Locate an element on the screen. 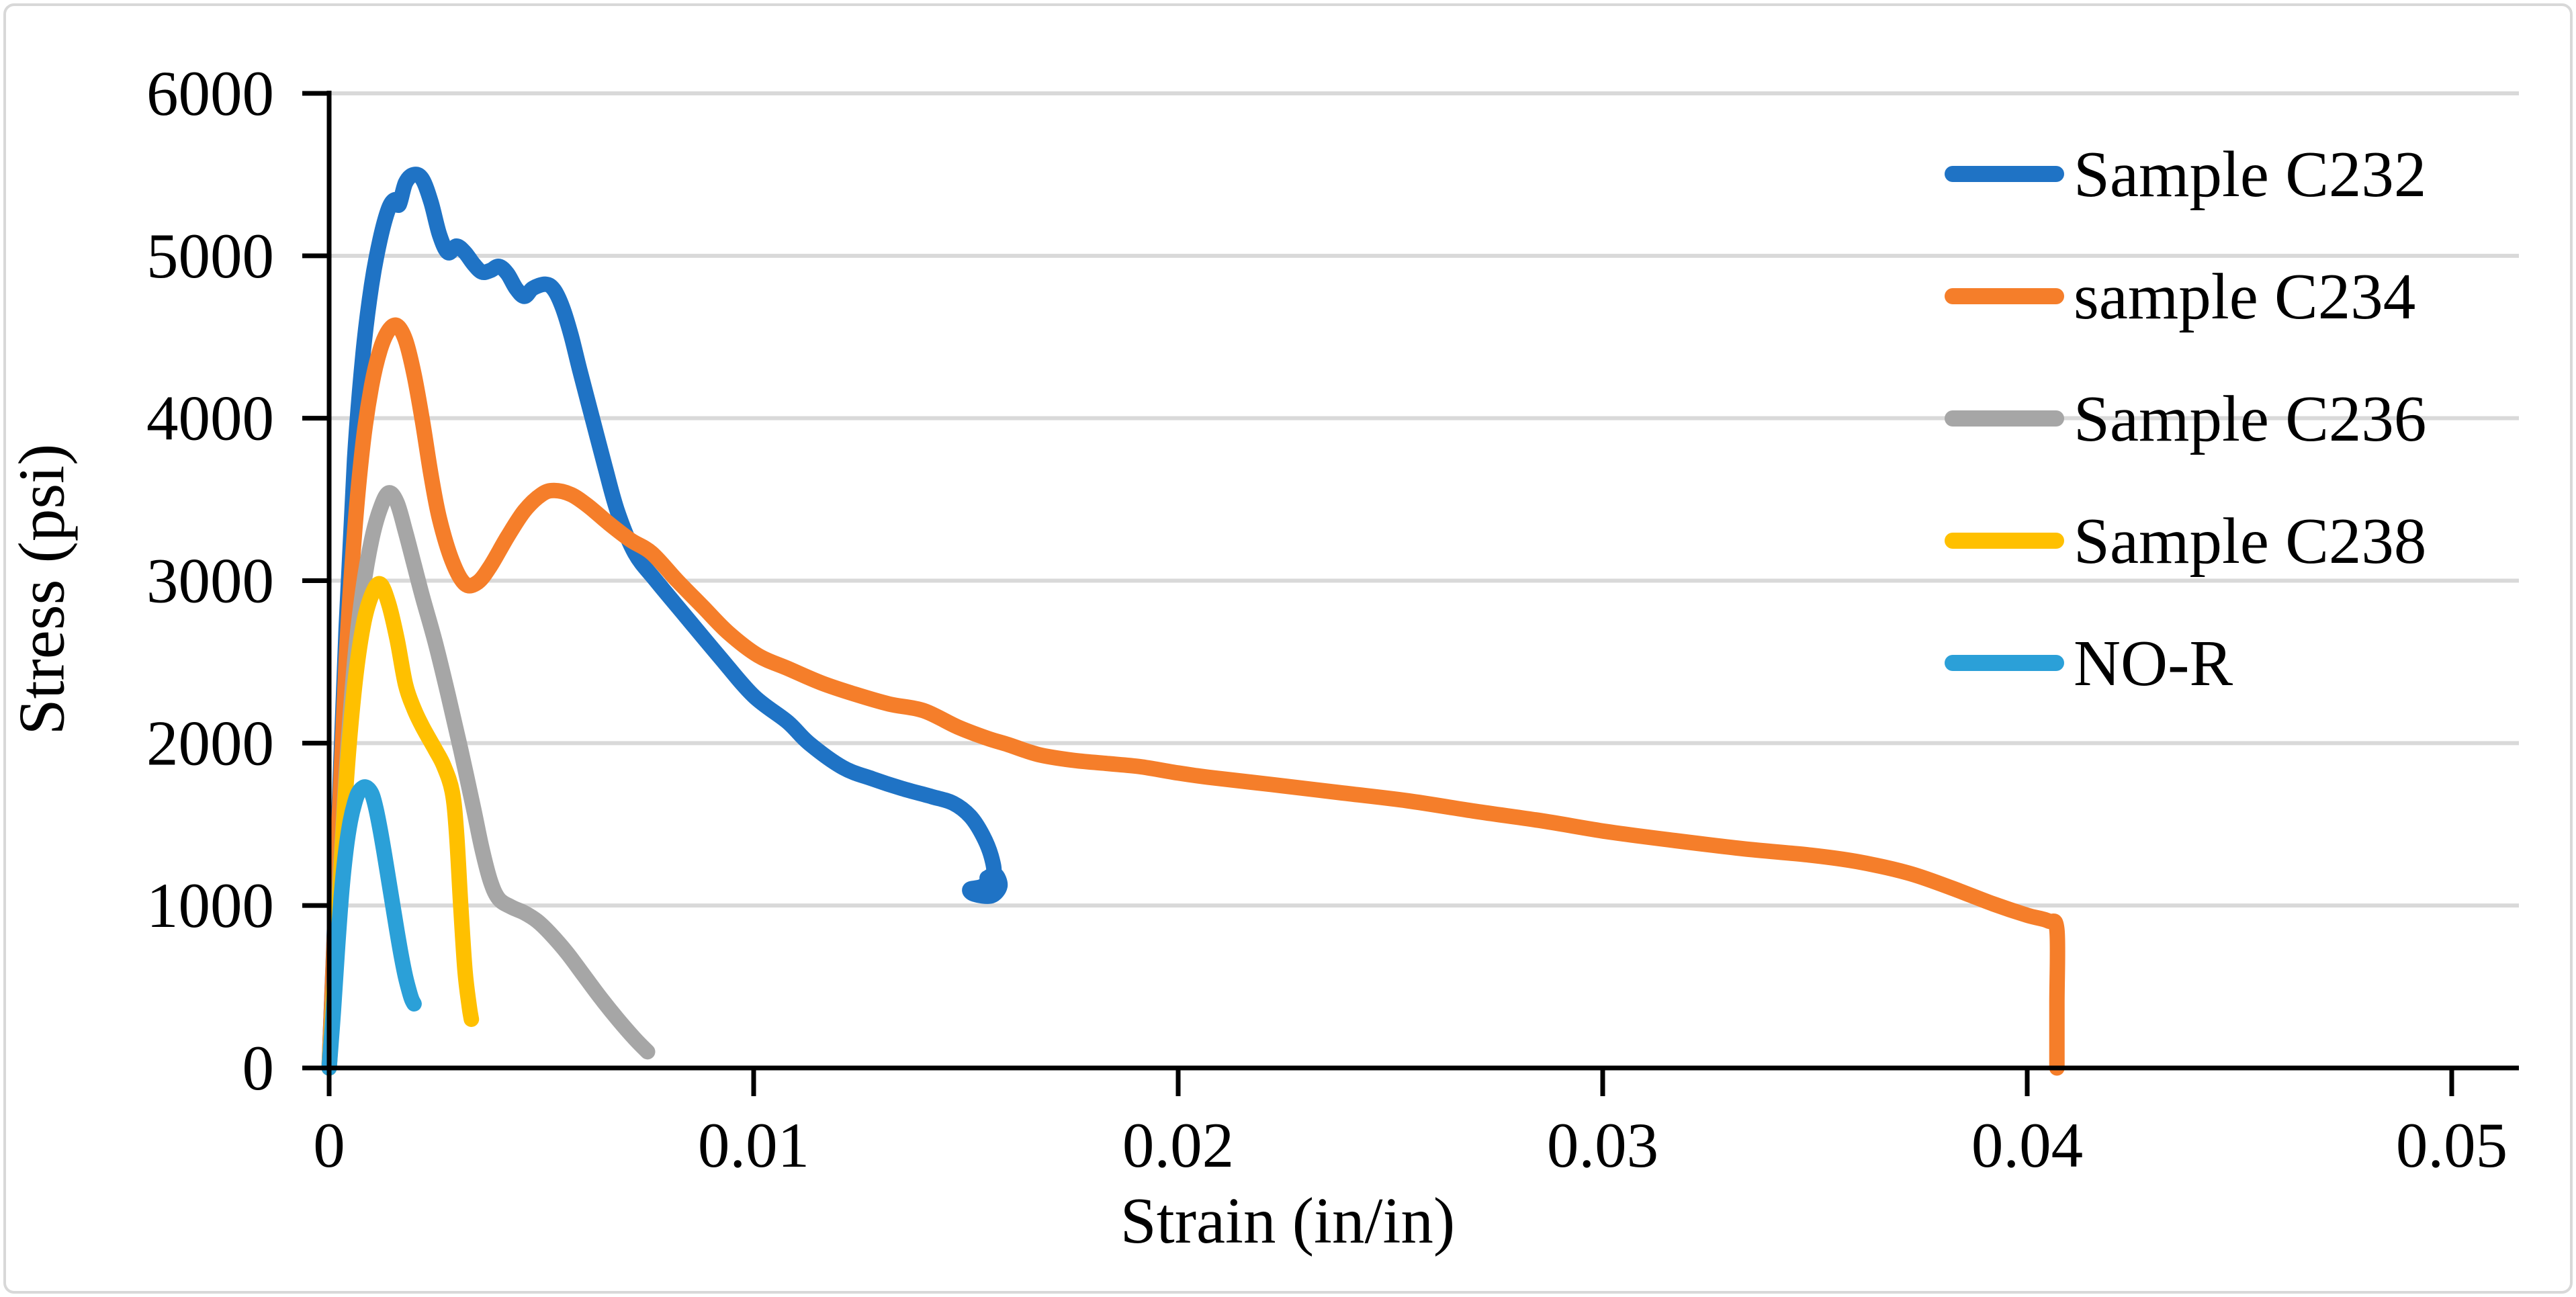  legend-item-sample-c238: Sample C238 is located at coordinates (2186, 540).